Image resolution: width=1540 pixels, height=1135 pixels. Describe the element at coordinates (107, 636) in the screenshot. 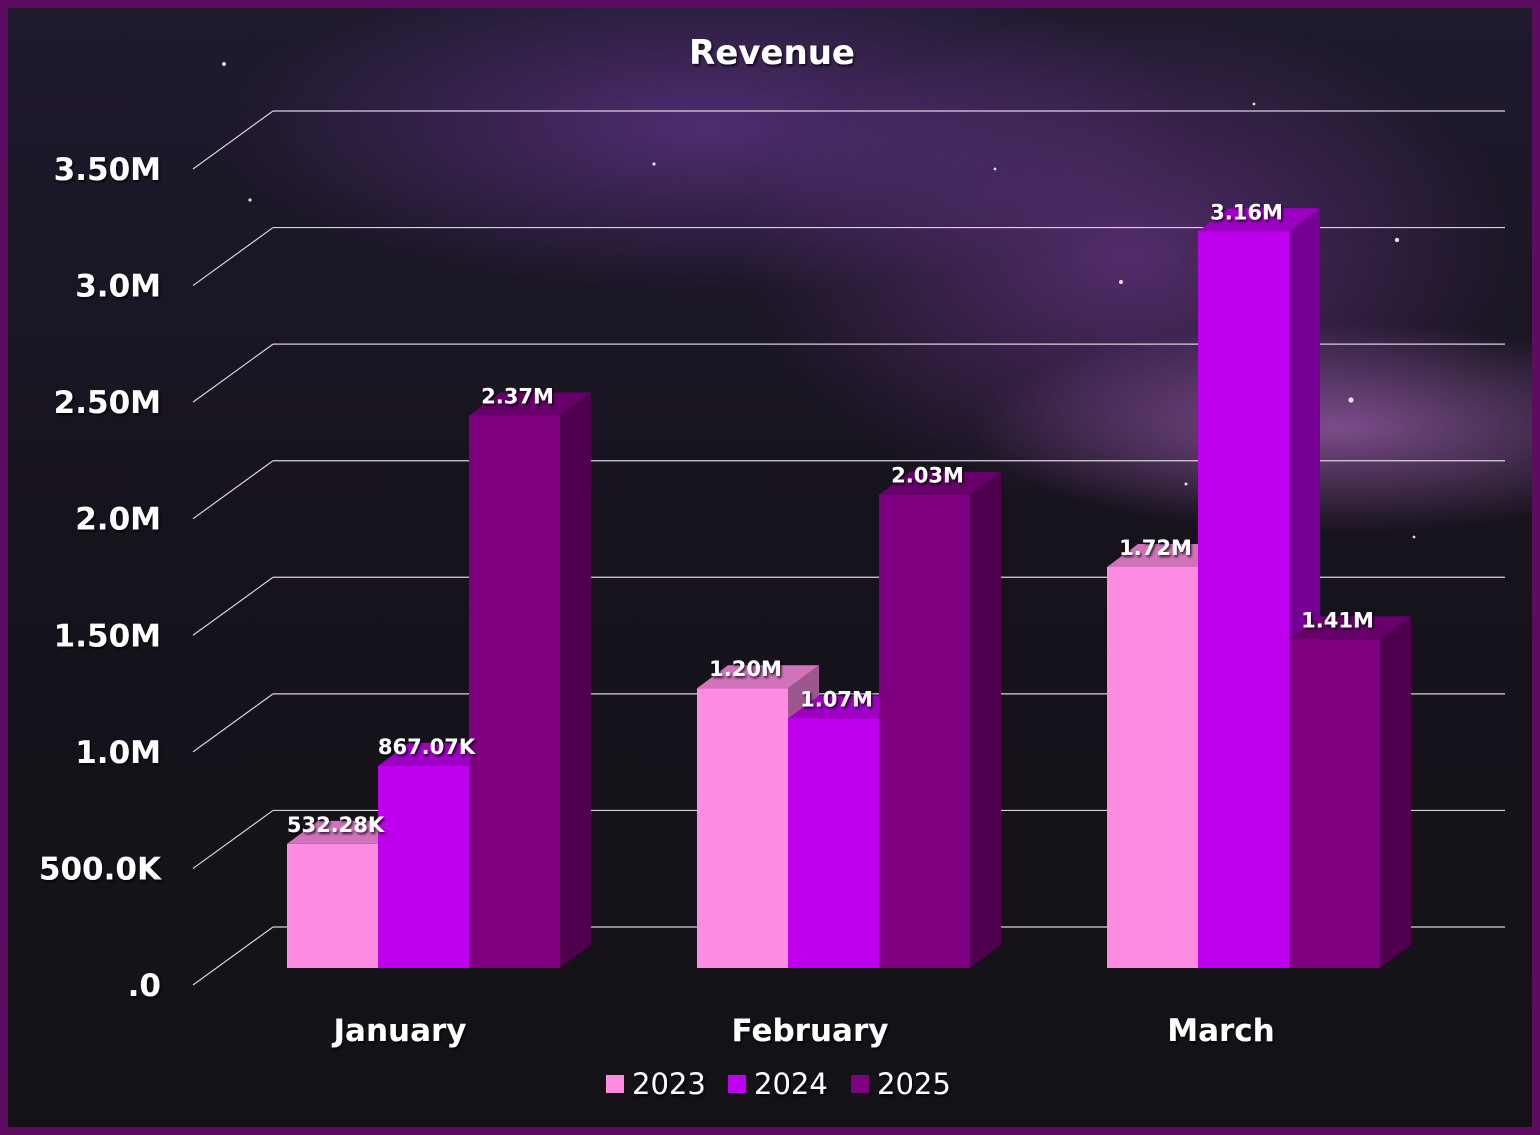

I see `y-tick-label: 1.50M` at that location.